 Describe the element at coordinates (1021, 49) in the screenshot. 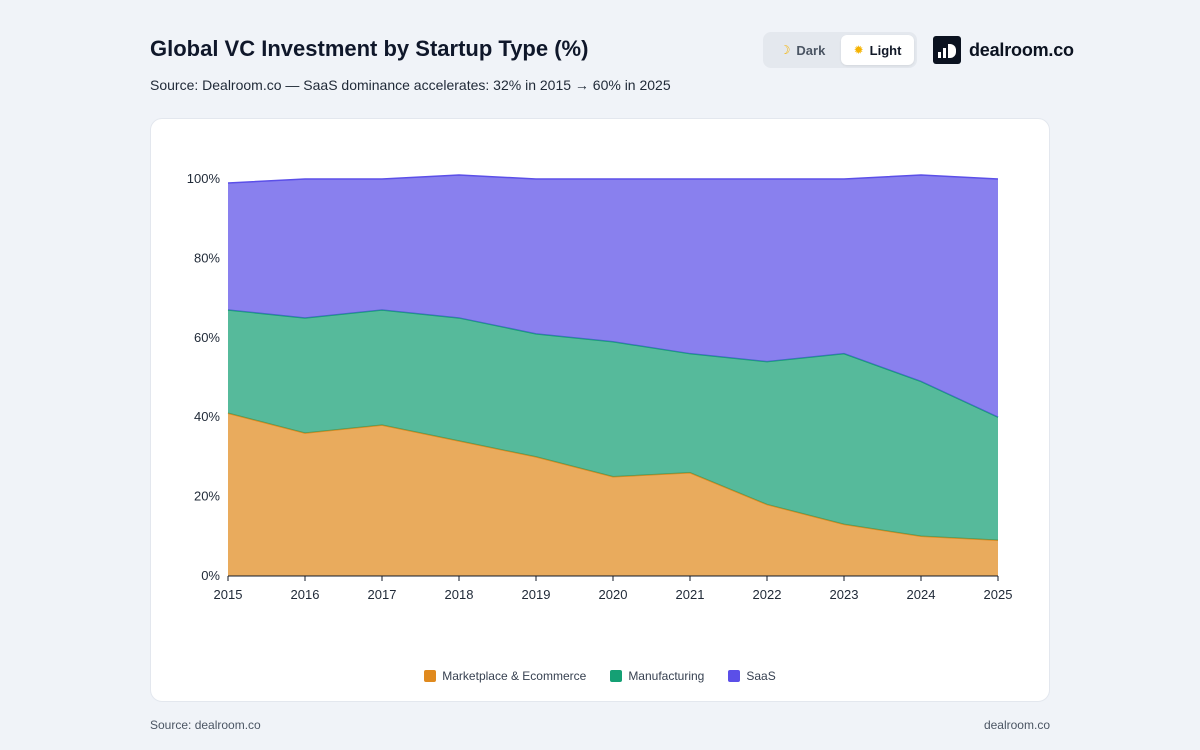

I see `brand-name: dealroom.co` at that location.